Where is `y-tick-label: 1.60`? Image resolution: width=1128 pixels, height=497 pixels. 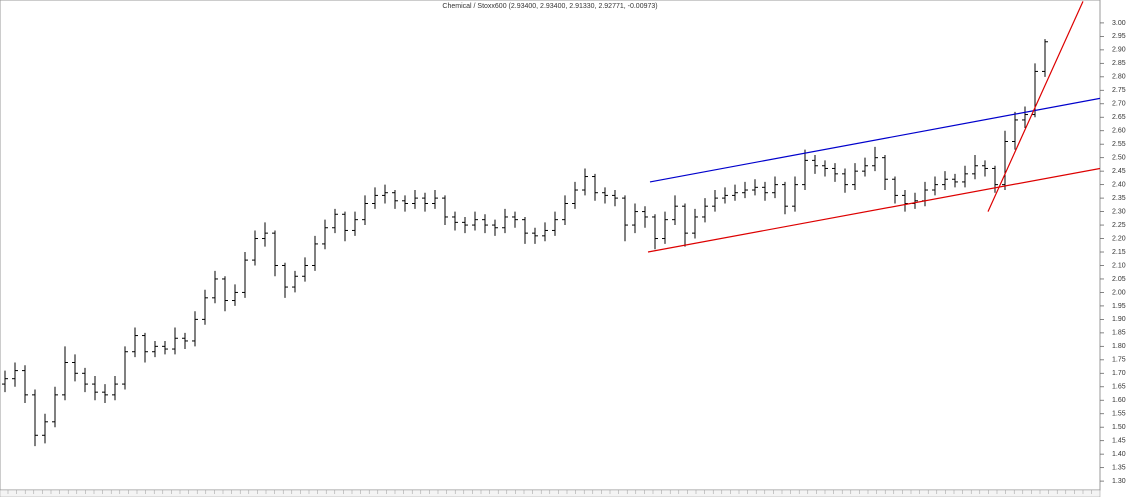 y-tick-label: 1.60 is located at coordinates (1119, 400).